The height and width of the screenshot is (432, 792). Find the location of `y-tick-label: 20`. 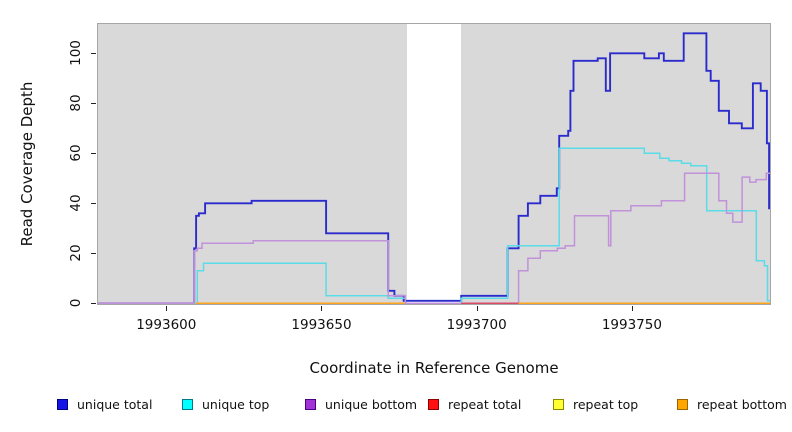

y-tick-label: 20 is located at coordinates (76, 253).